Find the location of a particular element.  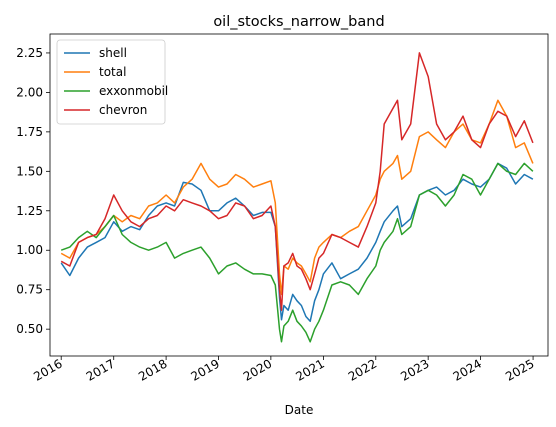

x-tick-label: 2024 is located at coordinates (467, 369).